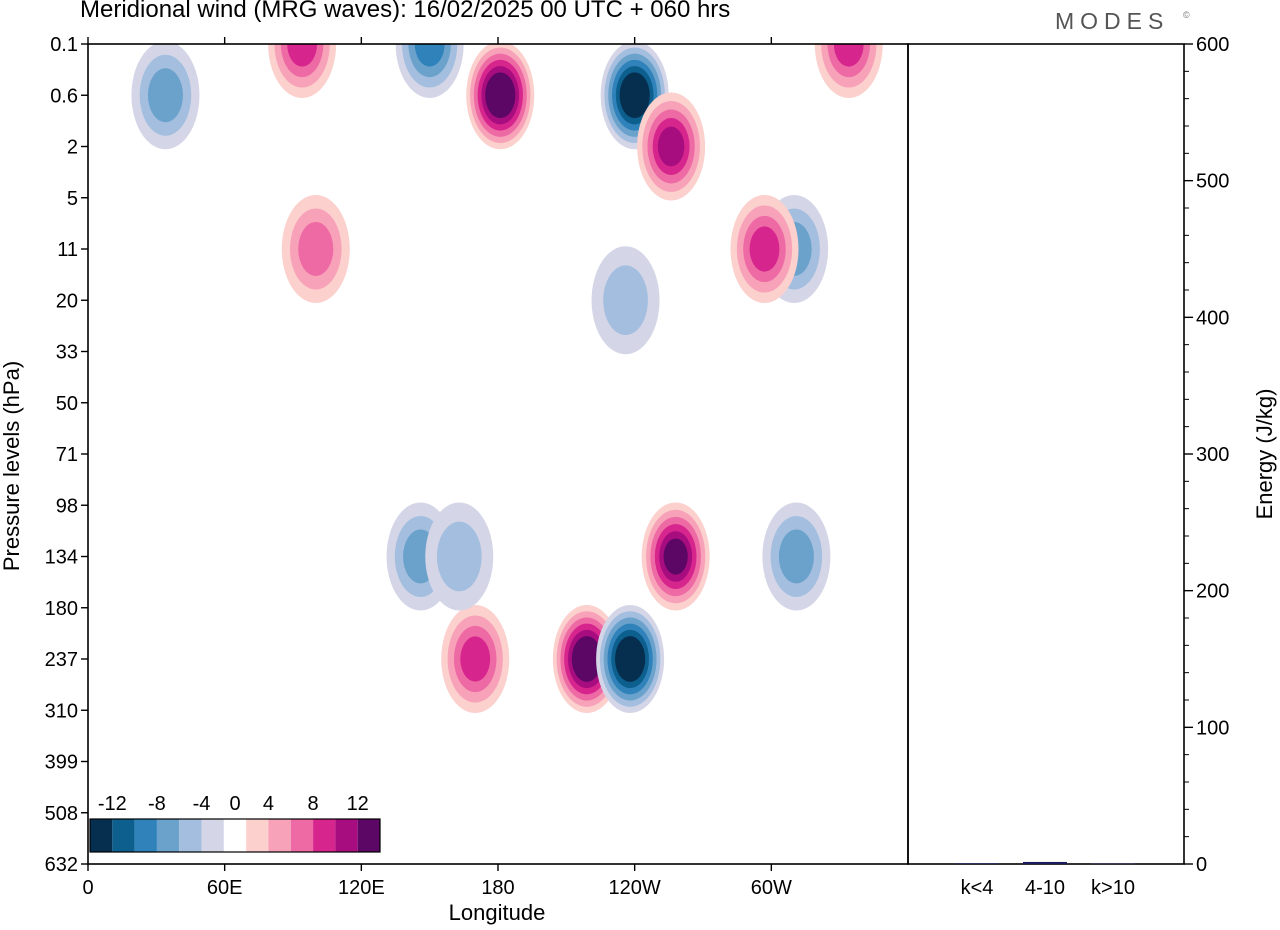 This screenshot has height=930, width=1280. What do you see at coordinates (1112, 21) in the screenshot?
I see `modes-logo: MODES` at bounding box center [1112, 21].